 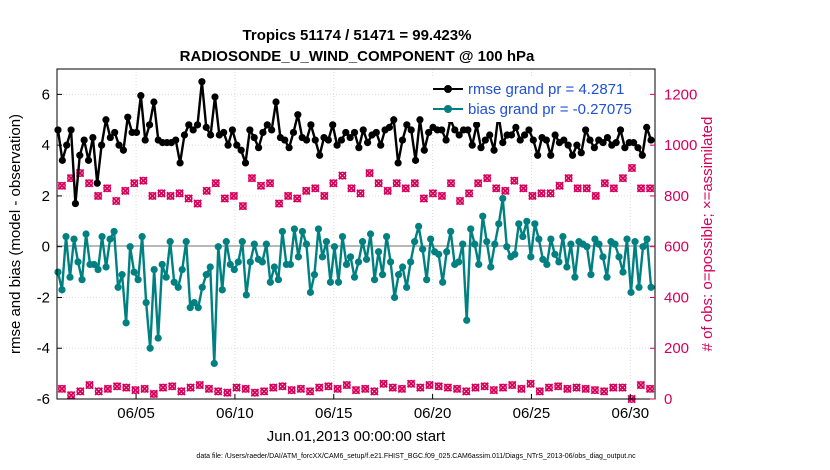 I want to click on x-axis-label: Jun.01,2013 00:00:00 start, so click(x=356, y=436).